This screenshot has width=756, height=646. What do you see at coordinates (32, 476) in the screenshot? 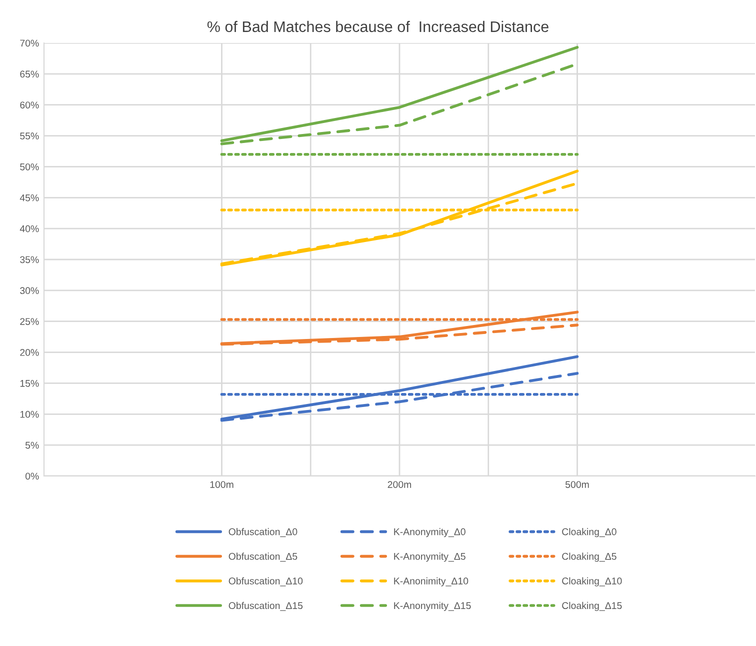
I see `y-tick-label: 0%` at bounding box center [32, 476].